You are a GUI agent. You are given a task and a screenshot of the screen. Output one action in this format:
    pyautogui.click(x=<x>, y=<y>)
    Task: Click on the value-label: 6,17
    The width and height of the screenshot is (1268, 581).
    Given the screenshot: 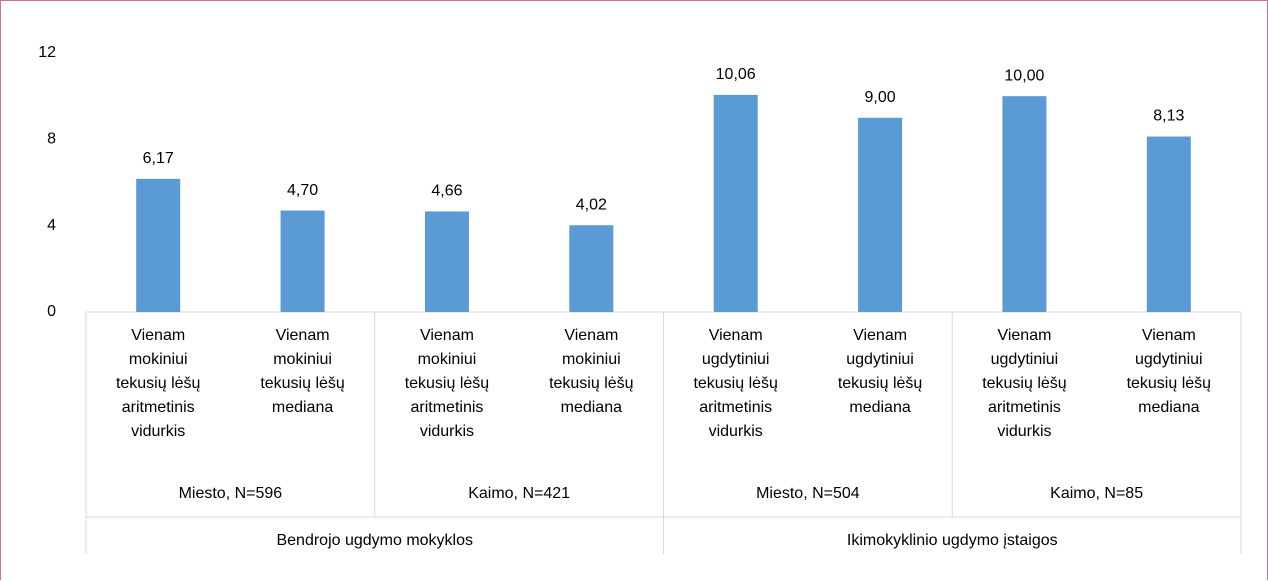 What is the action you would take?
    pyautogui.click(x=158, y=158)
    